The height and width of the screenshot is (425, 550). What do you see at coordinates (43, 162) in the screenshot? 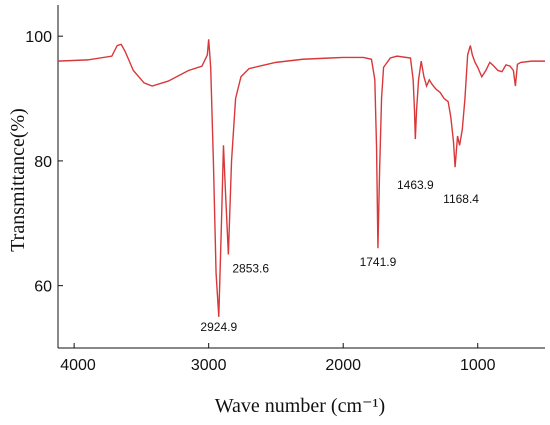
I see `y-tick-label: 80` at bounding box center [43, 162].